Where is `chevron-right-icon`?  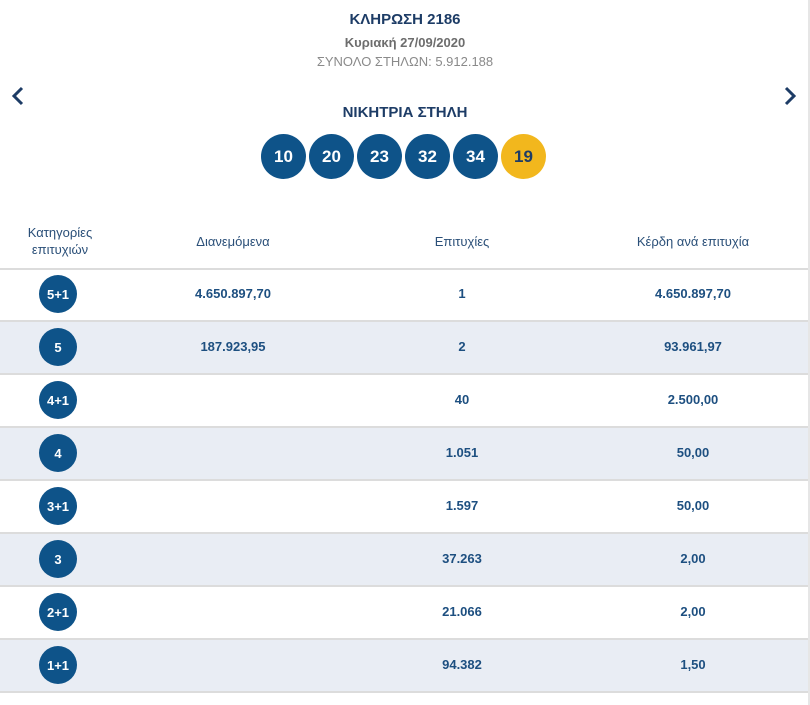
chevron-right-icon is located at coordinates (790, 96).